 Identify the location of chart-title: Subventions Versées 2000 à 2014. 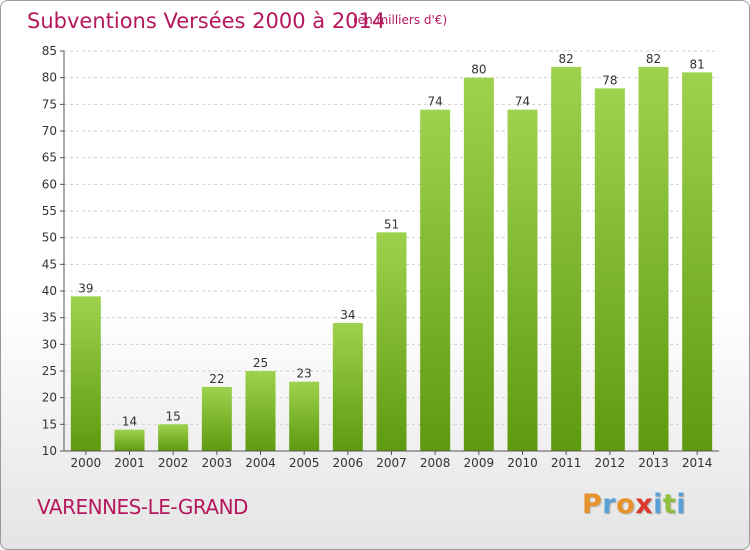
(206, 21).